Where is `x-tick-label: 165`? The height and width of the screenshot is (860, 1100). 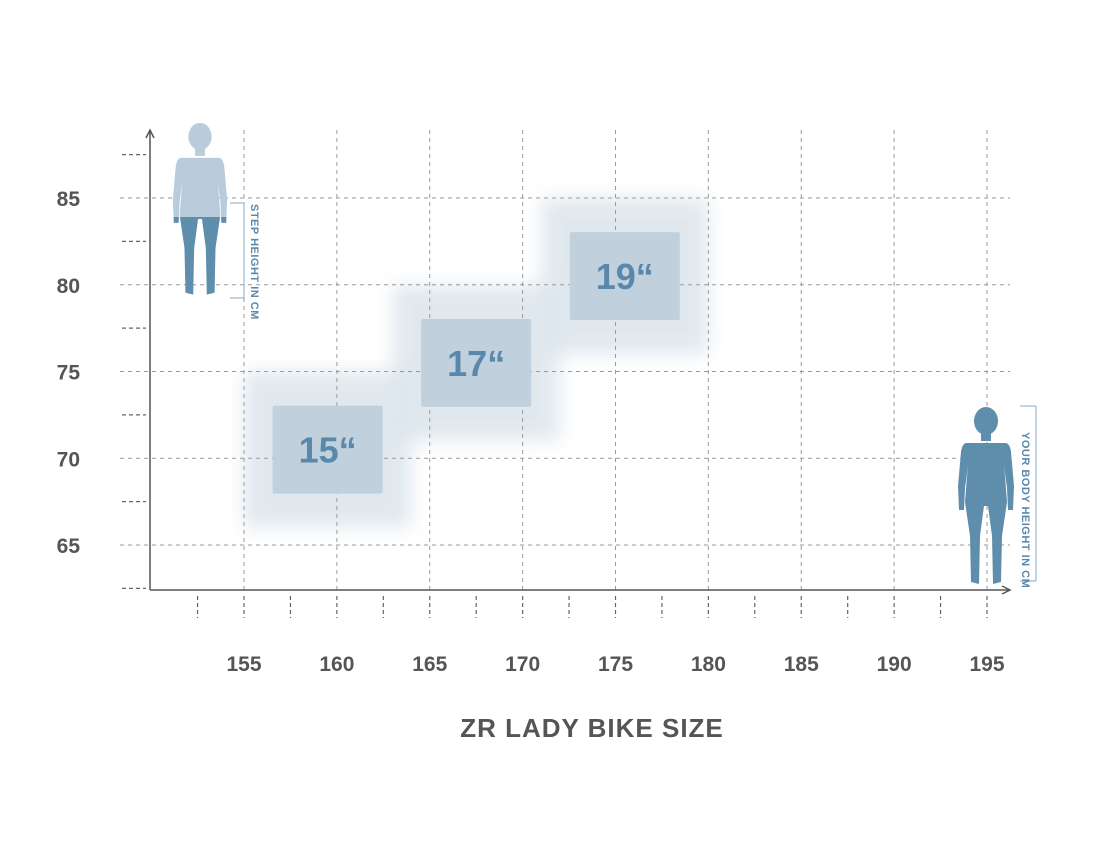 x-tick-label: 165 is located at coordinates (429, 664).